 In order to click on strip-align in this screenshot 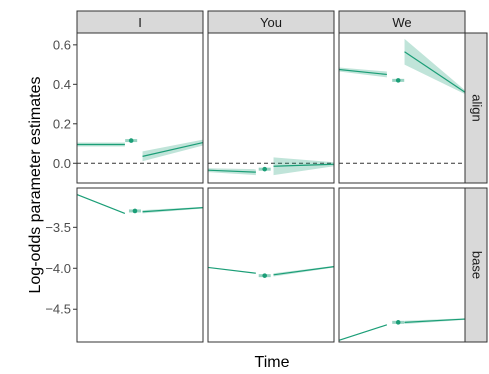, I will do `click(476, 108)`.